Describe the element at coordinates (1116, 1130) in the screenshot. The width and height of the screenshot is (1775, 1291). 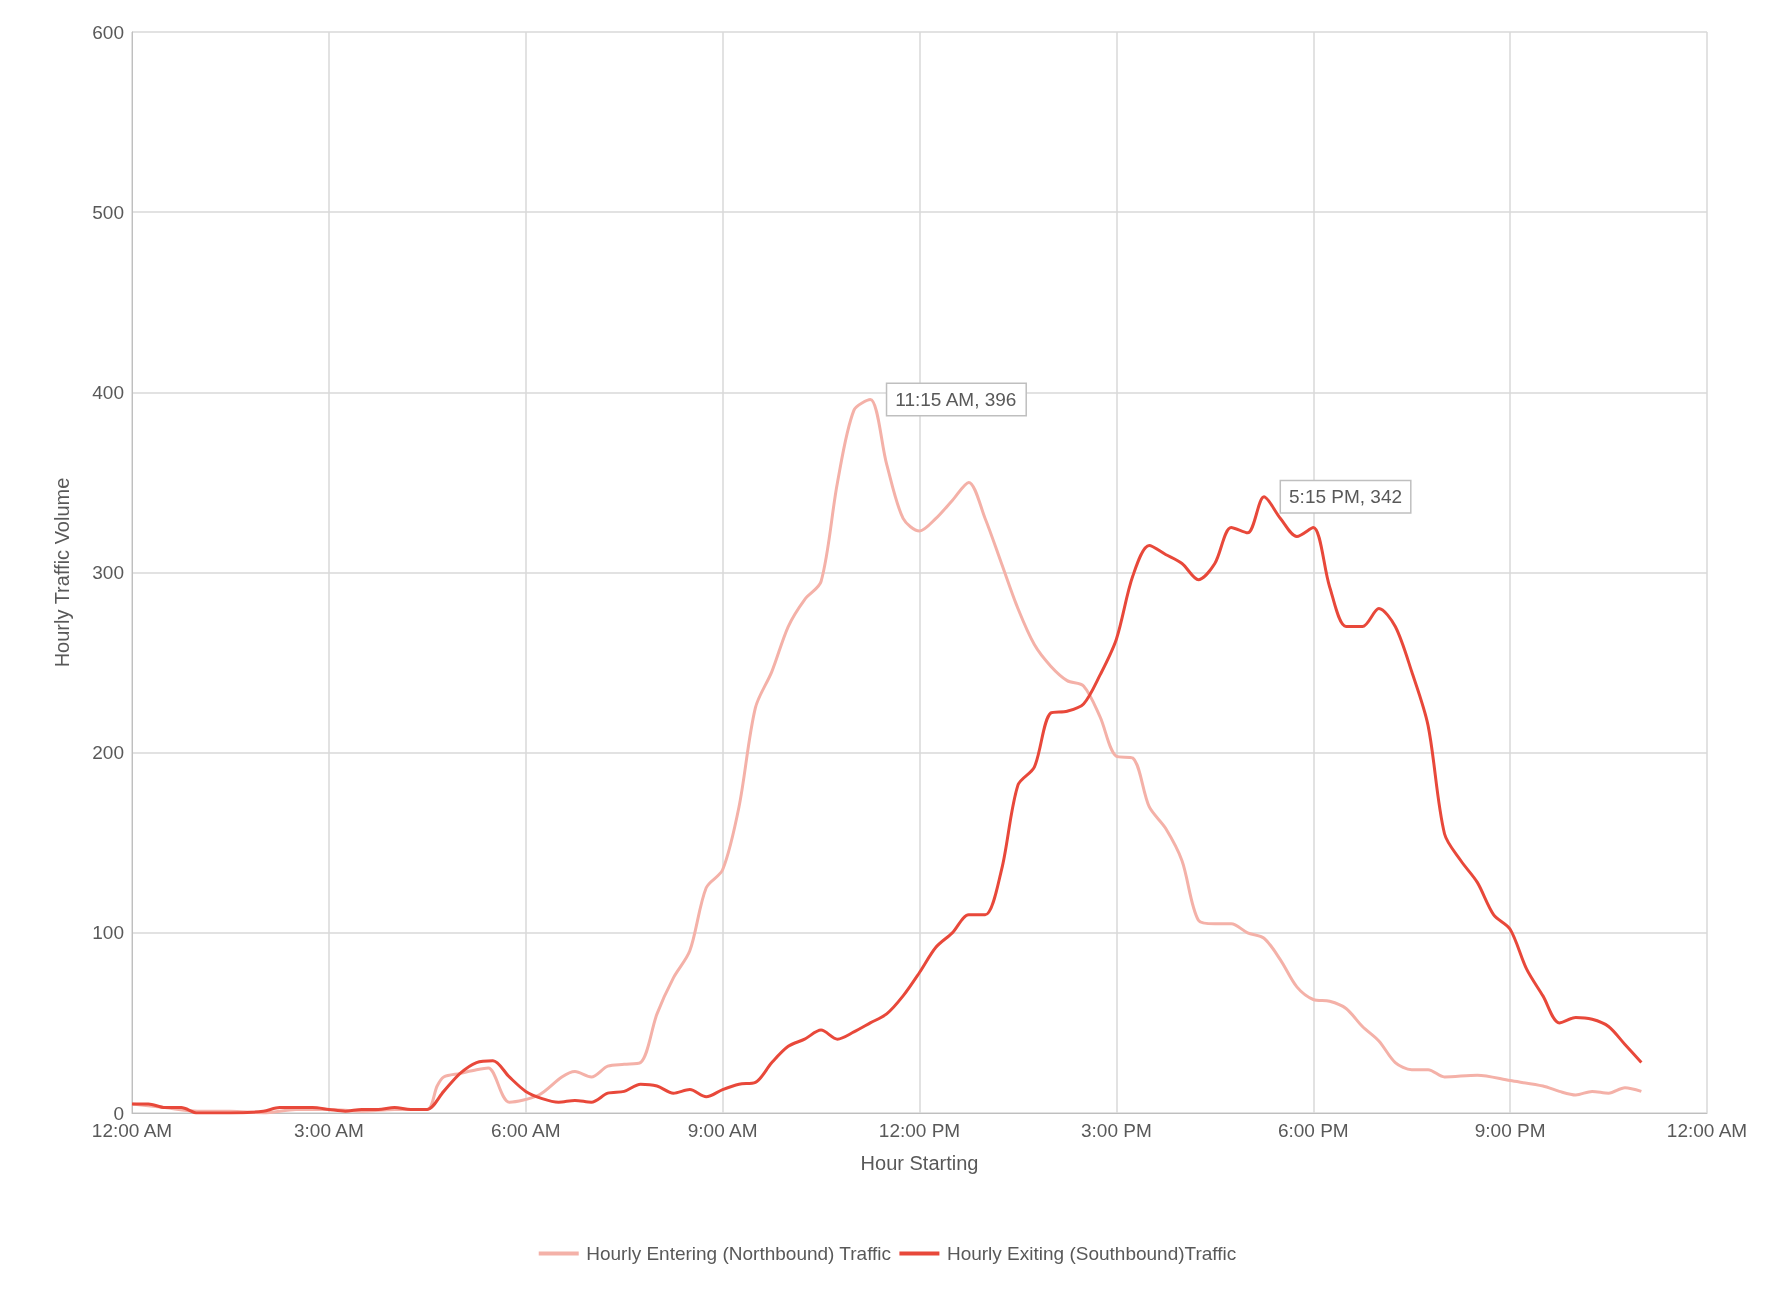
I see `x-tick-label: 3:00 PM` at that location.